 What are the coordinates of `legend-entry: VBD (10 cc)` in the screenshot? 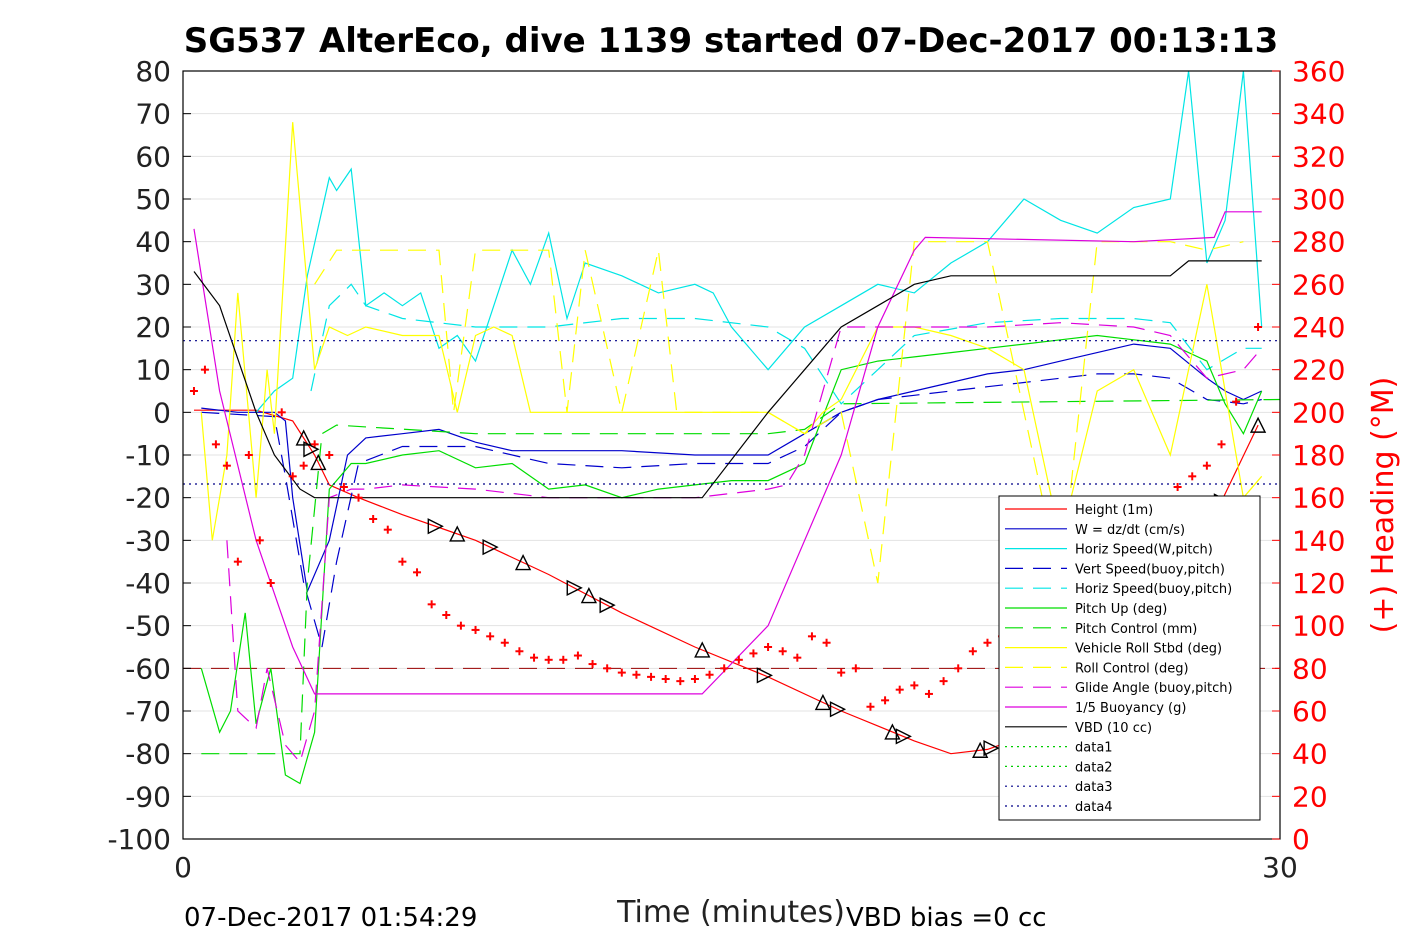 It's located at (1113, 728).